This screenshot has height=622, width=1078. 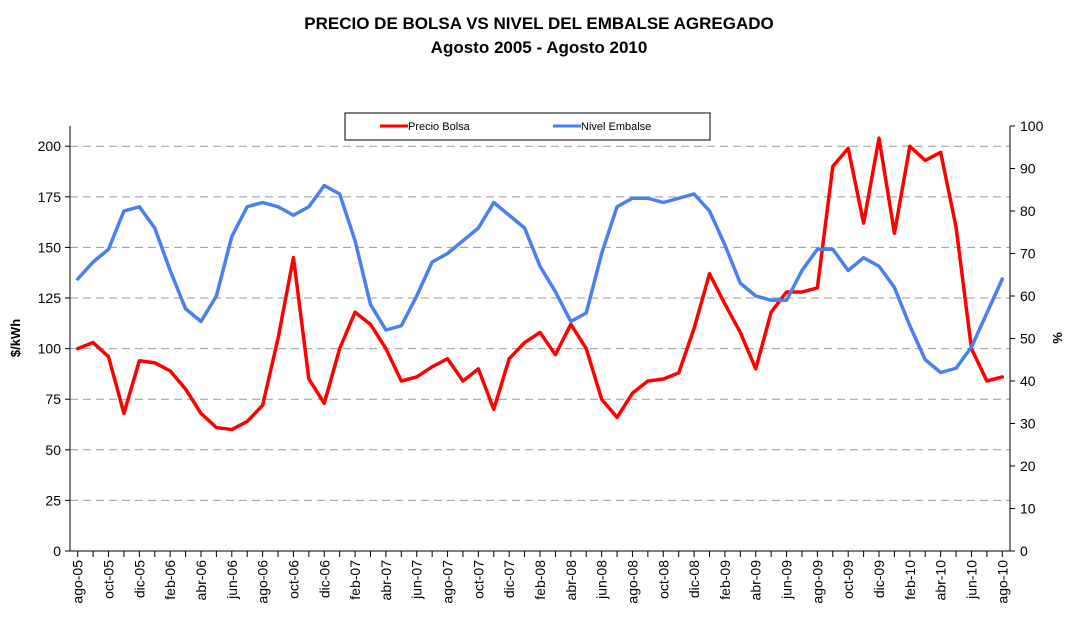 I want to click on x-tick-label: jun-06, so click(x=232, y=580).